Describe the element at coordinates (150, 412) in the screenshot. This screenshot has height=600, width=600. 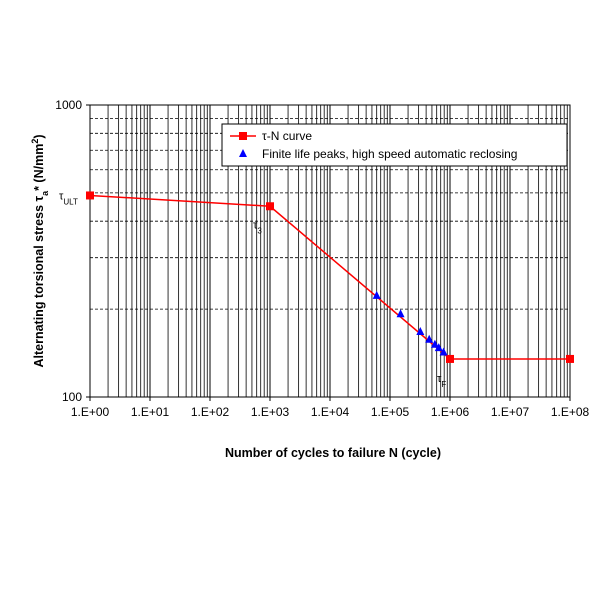
I see `x-tick-label: 1.E+01` at that location.